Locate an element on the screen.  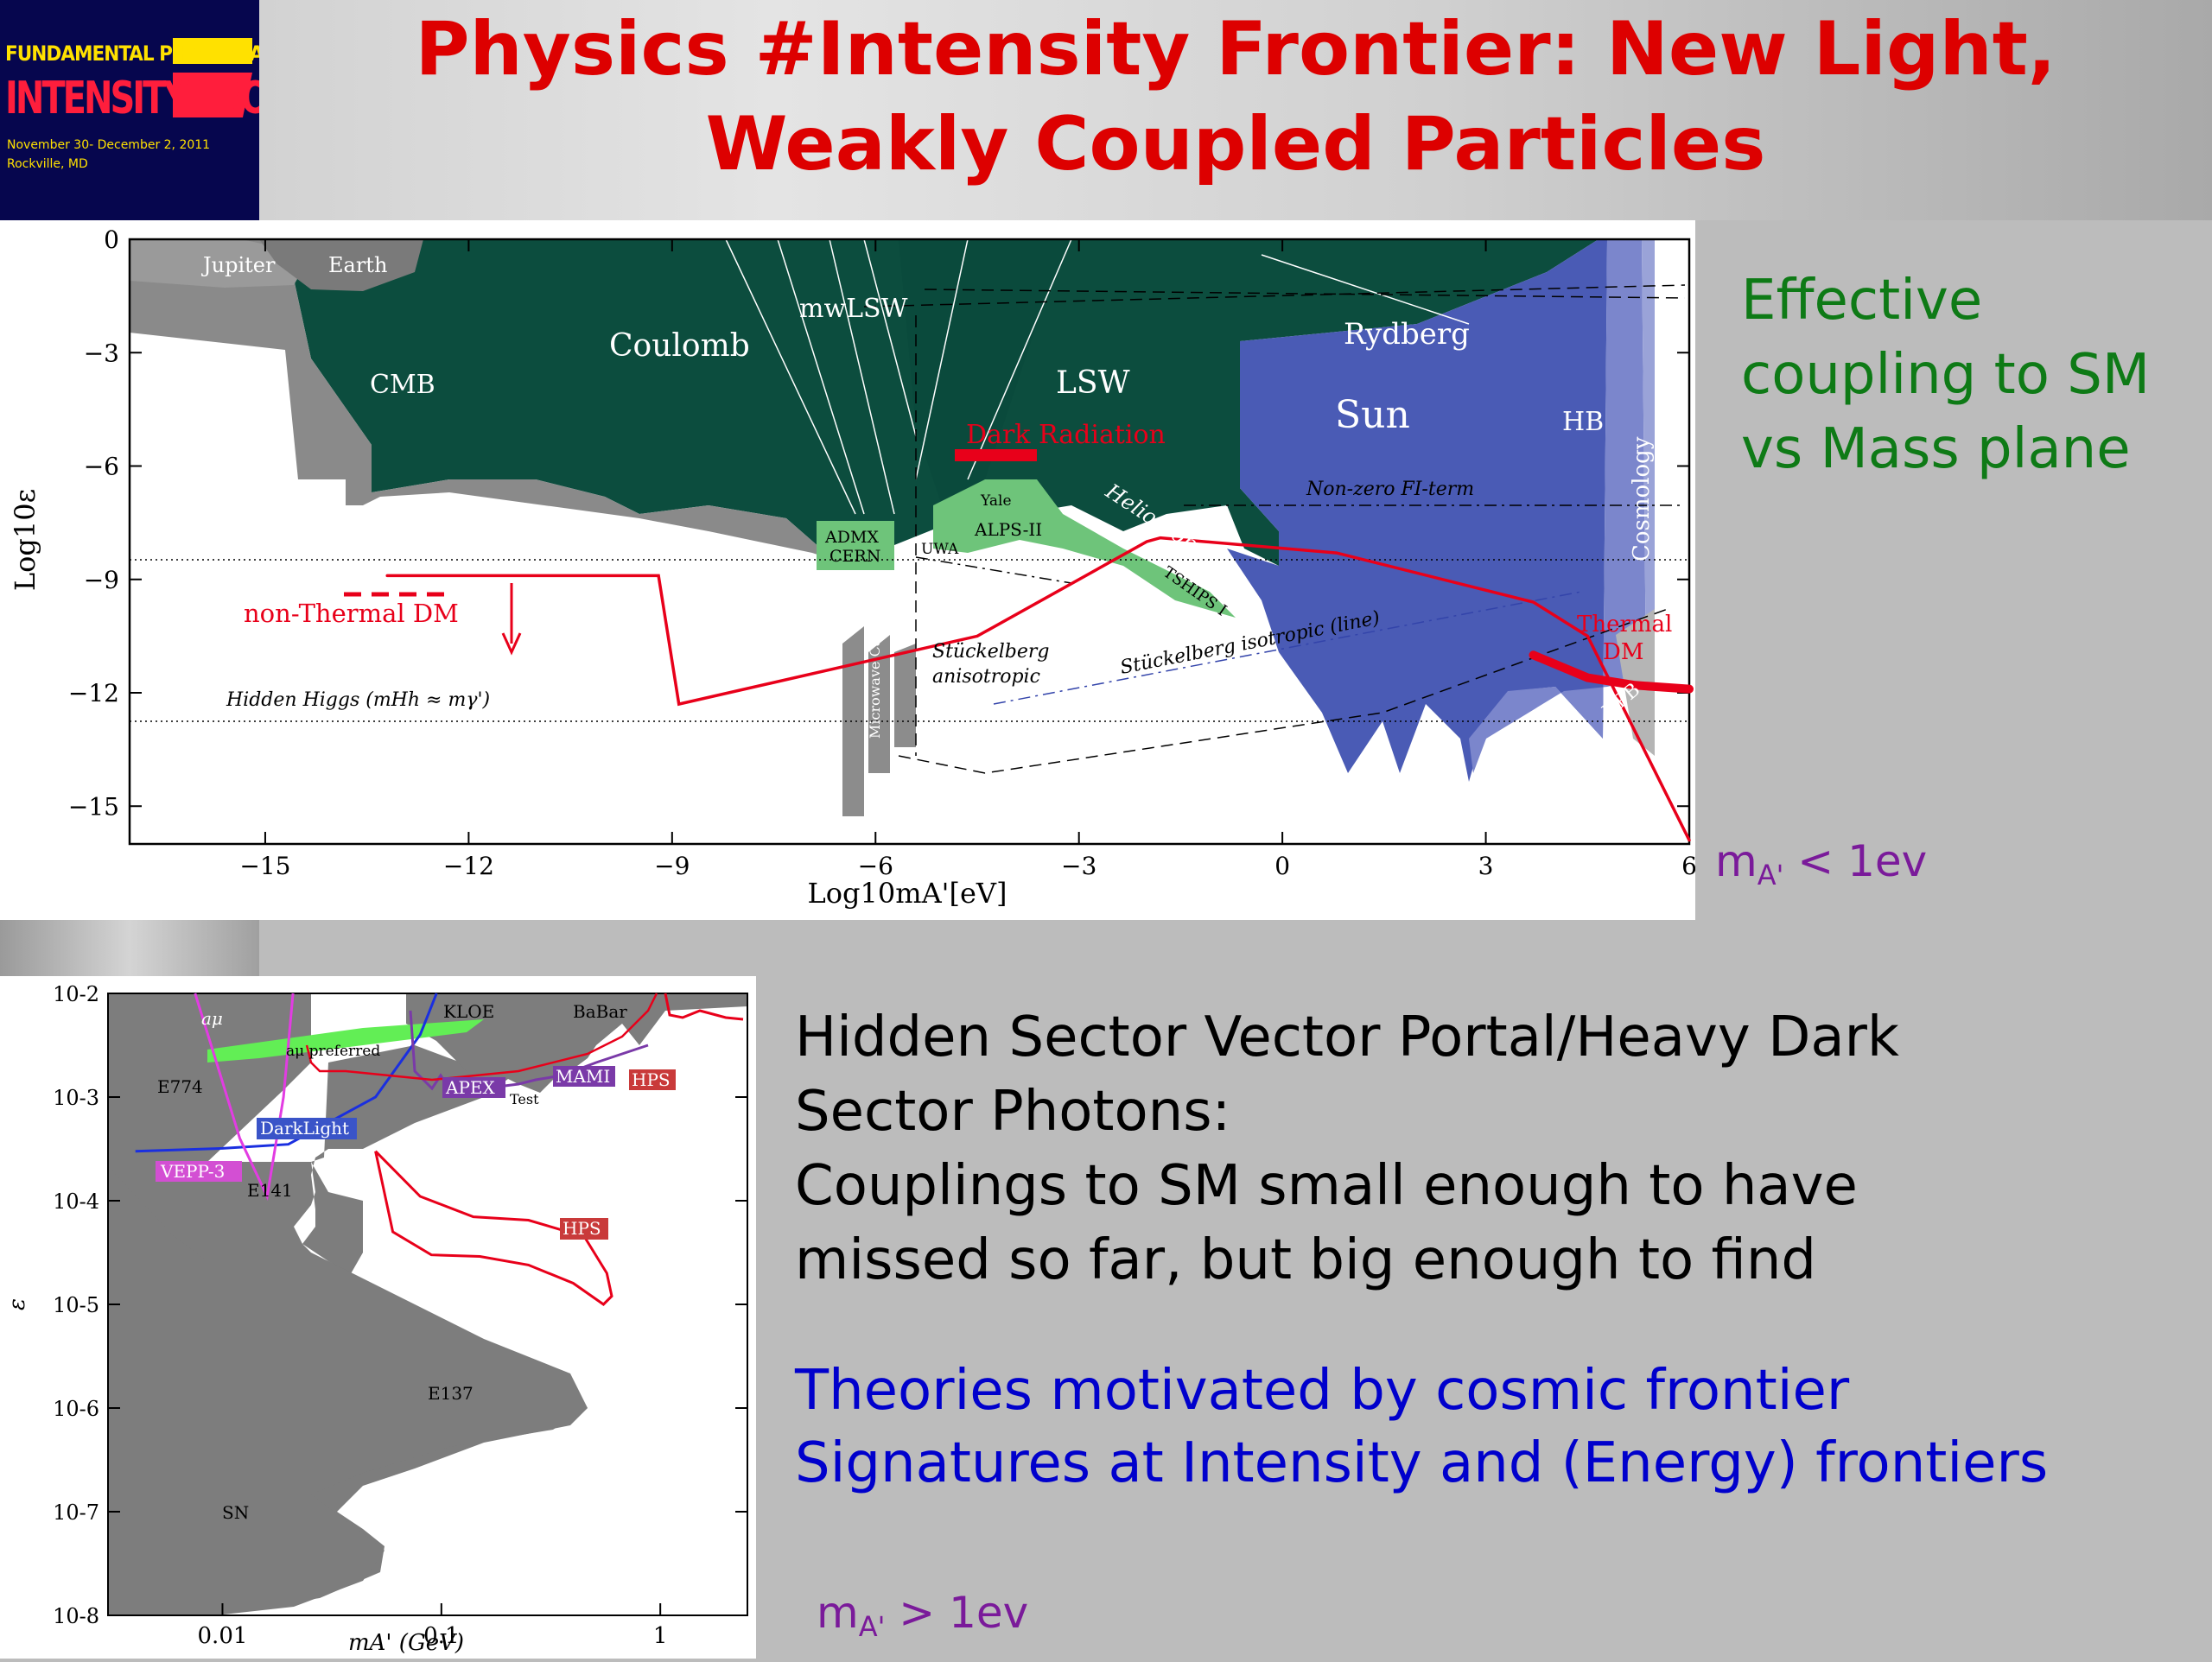
label-microwave: Microwave Cavities is located at coordinates (875, 669).